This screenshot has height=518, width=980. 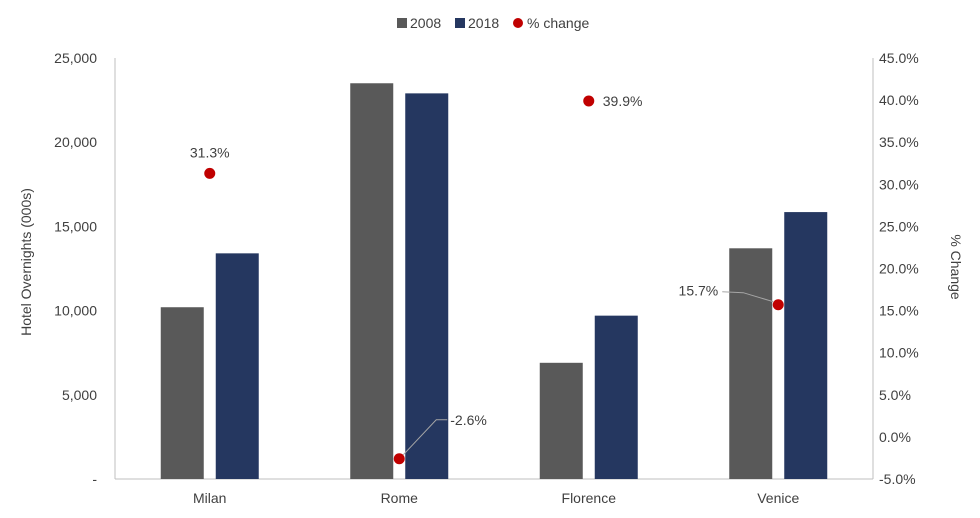 What do you see at coordinates (399, 459) in the screenshot?
I see `pct-change-marker-rome` at bounding box center [399, 459].